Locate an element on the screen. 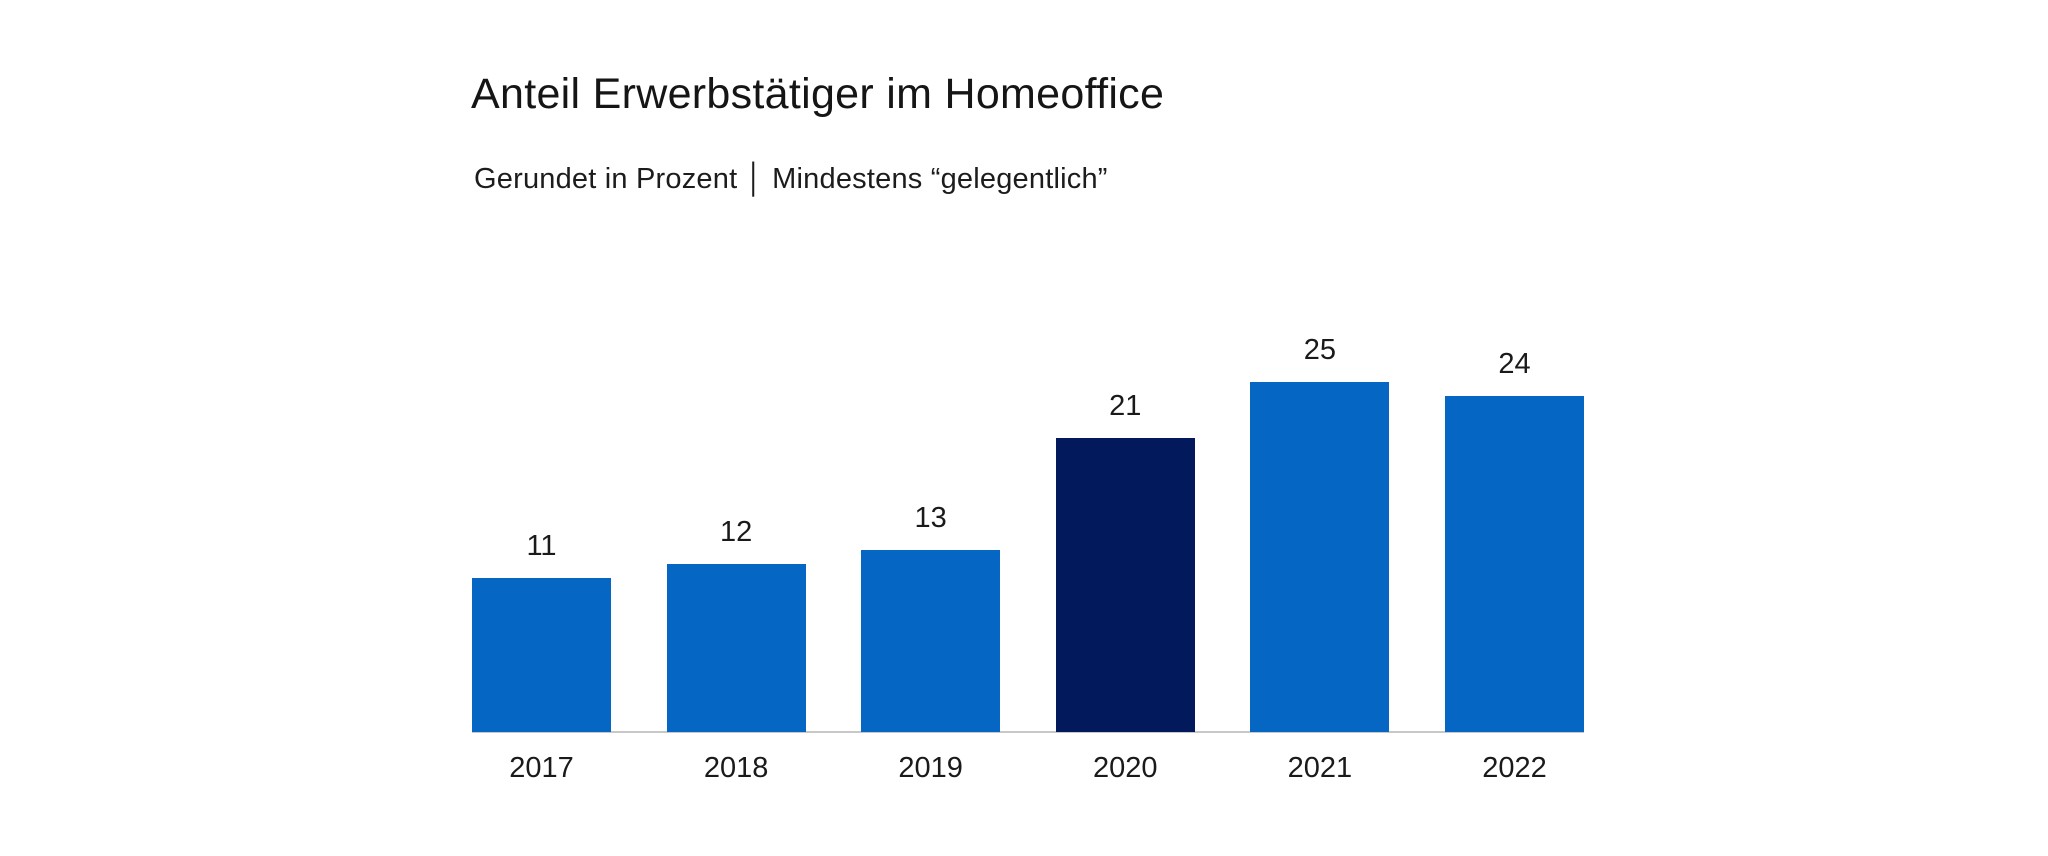 Image resolution: width=2048 pixels, height=856 pixels. bar-2022 is located at coordinates (1514, 564).